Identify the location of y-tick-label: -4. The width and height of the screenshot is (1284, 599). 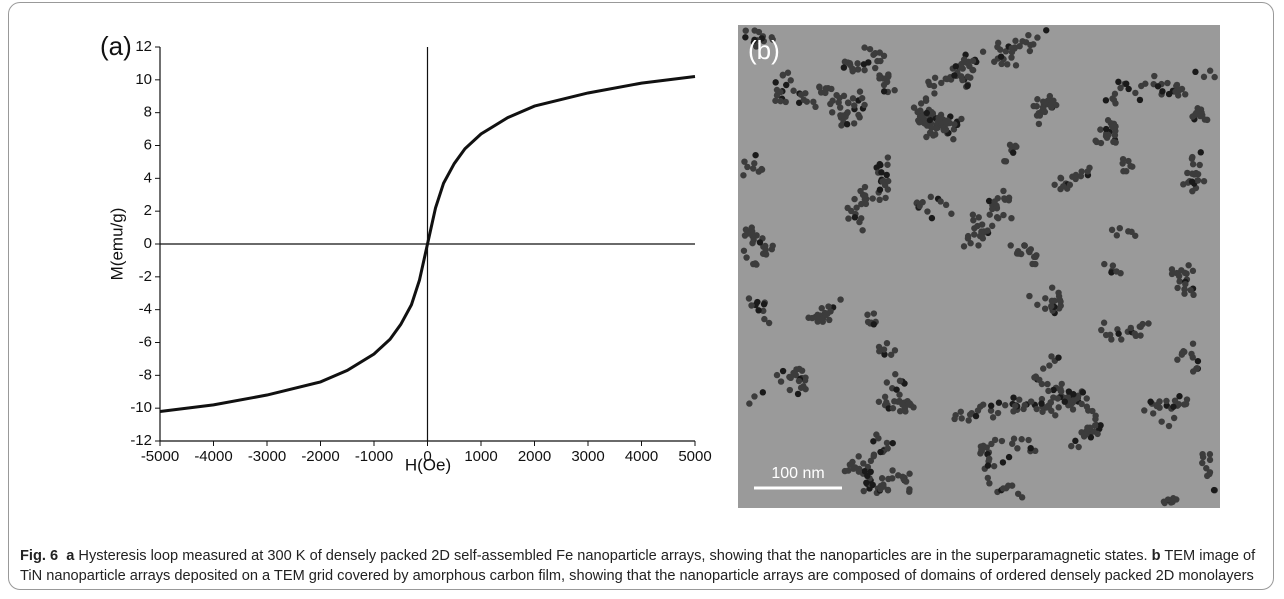
(145, 309).